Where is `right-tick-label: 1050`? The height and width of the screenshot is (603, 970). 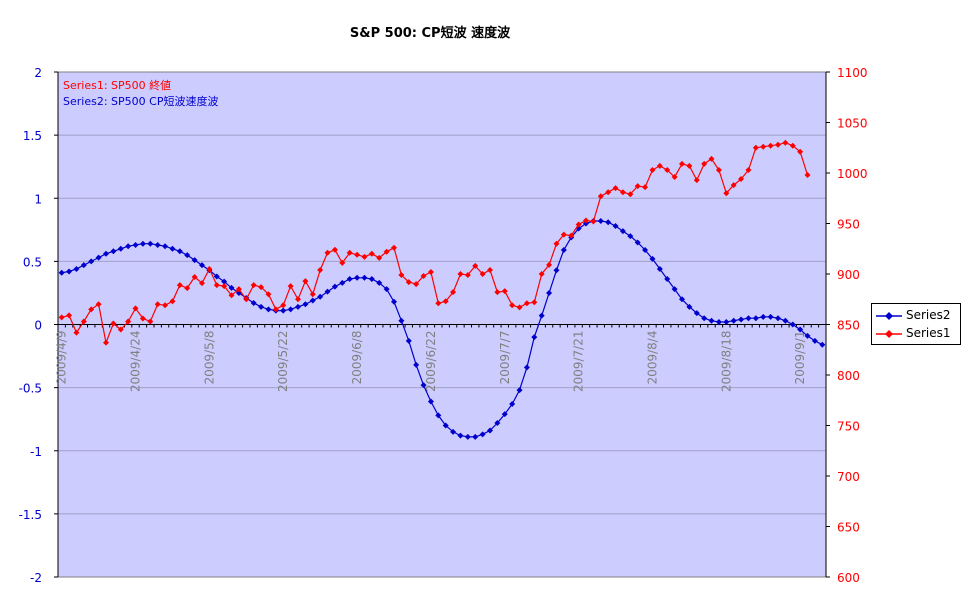 right-tick-label: 1050 is located at coordinates (852, 124).